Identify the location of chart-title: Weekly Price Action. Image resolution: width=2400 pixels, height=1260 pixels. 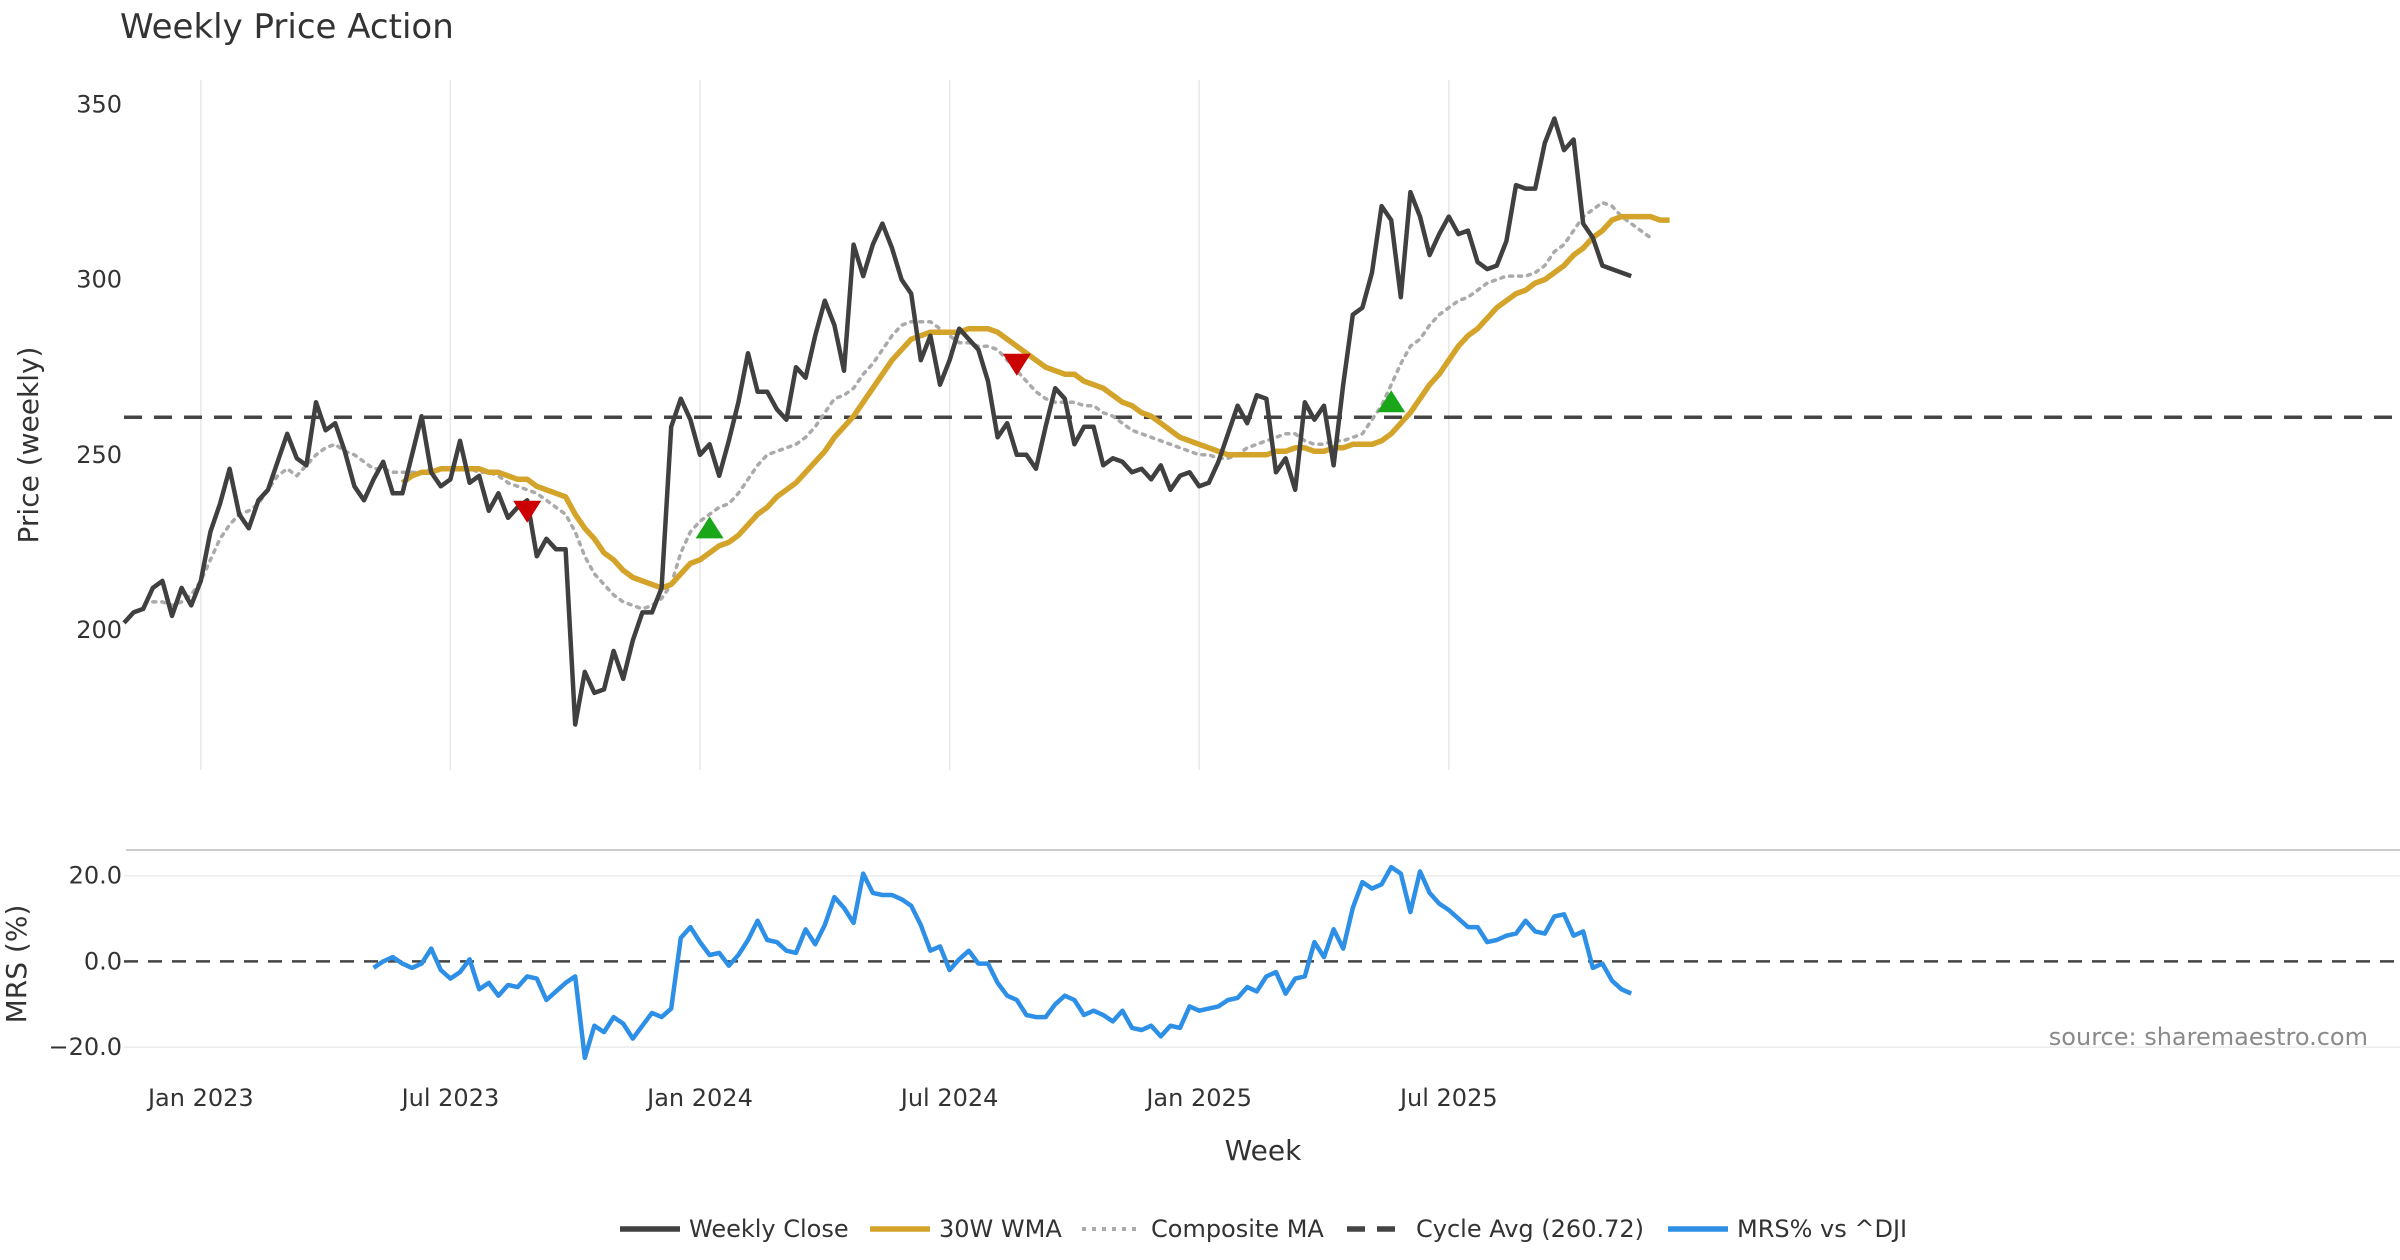
(287, 27).